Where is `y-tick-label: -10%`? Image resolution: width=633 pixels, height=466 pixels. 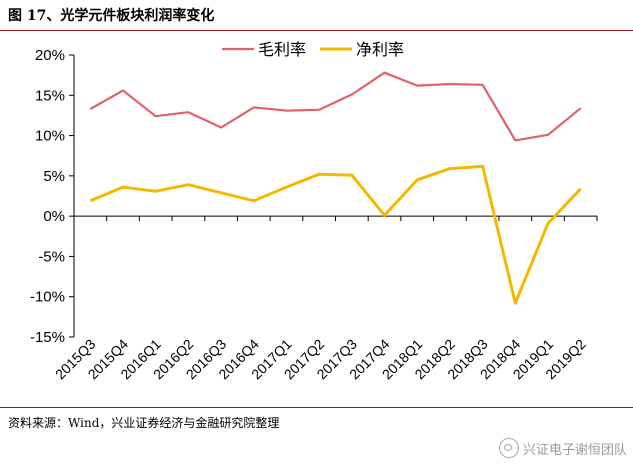 y-tick-label: -10% is located at coordinates (47, 297).